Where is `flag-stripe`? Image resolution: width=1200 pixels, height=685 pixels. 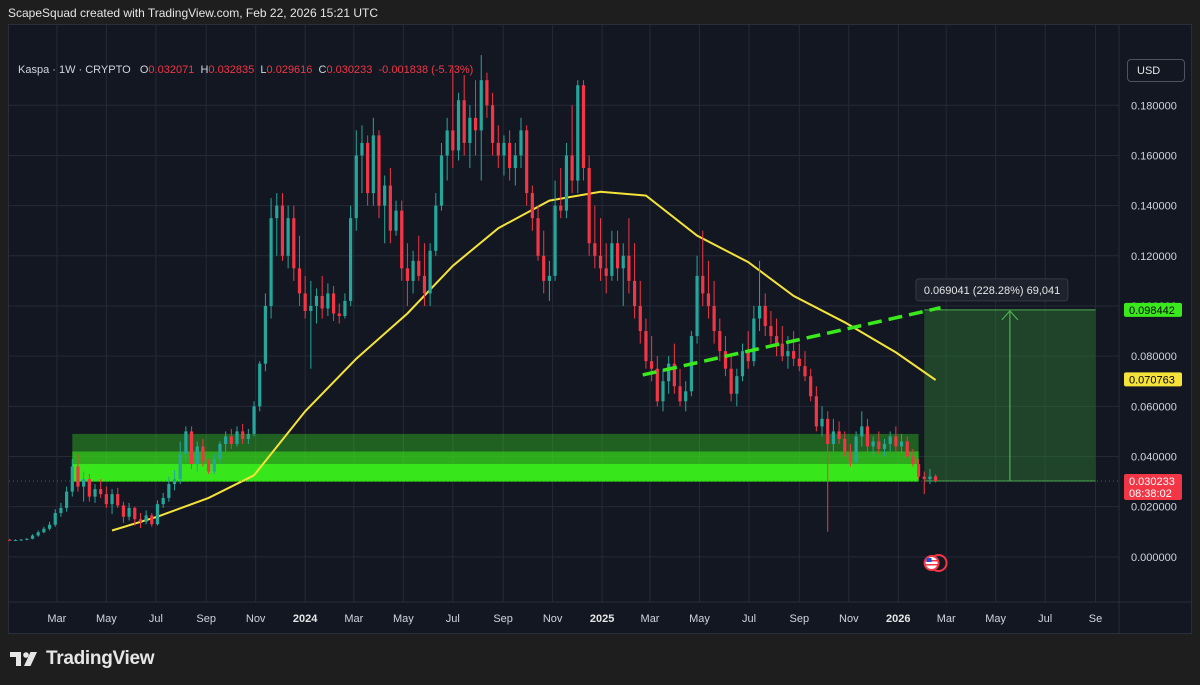 flag-stripe is located at coordinates (931, 565).